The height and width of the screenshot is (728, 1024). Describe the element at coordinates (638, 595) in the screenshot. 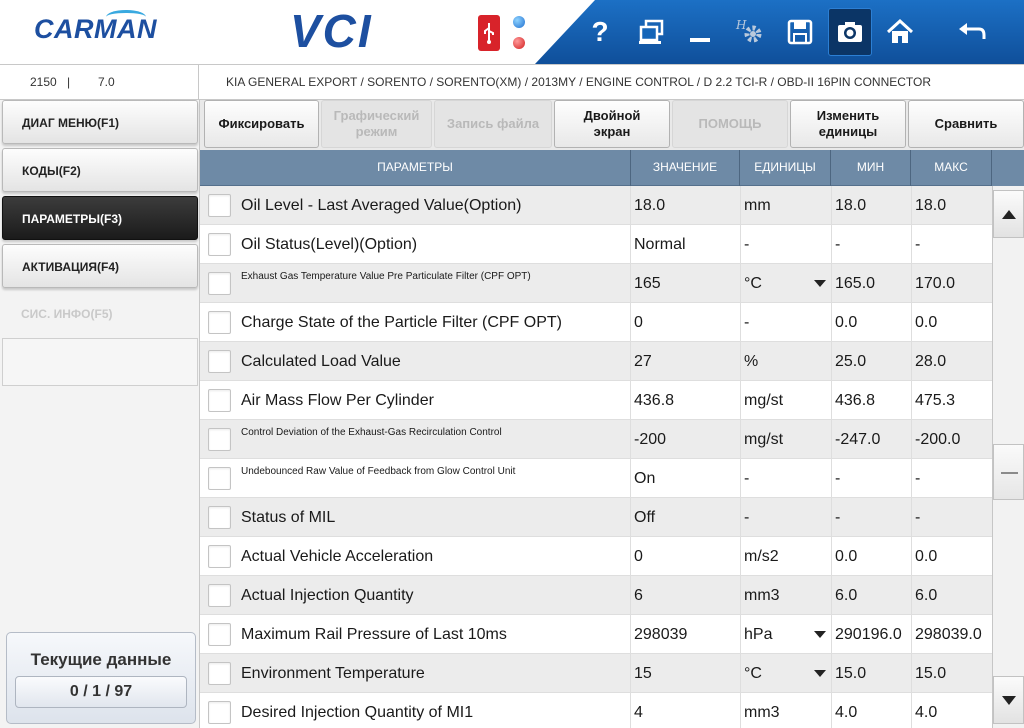

I see `parameter-value-text: 6` at that location.